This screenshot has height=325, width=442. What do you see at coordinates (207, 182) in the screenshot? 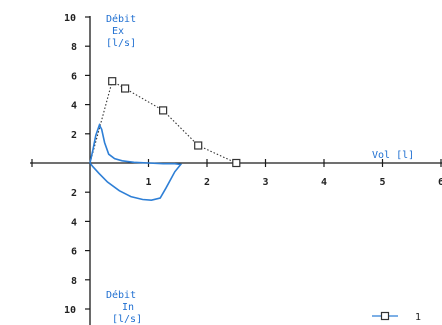
I see `x-tick-label-2: 2` at bounding box center [207, 182].